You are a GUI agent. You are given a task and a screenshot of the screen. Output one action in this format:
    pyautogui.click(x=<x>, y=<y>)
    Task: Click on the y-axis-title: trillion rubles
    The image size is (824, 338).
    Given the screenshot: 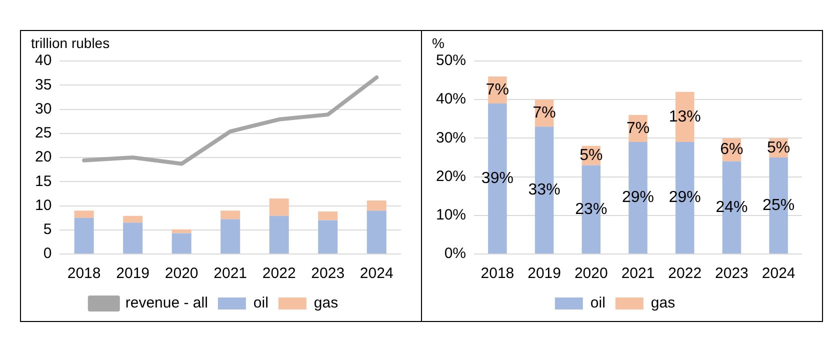 What is the action you would take?
    pyautogui.click(x=70, y=42)
    